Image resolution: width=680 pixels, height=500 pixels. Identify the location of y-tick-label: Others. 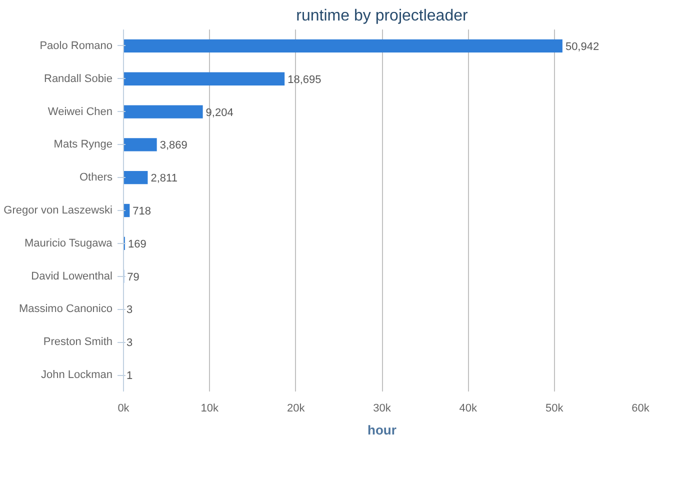
(96, 178).